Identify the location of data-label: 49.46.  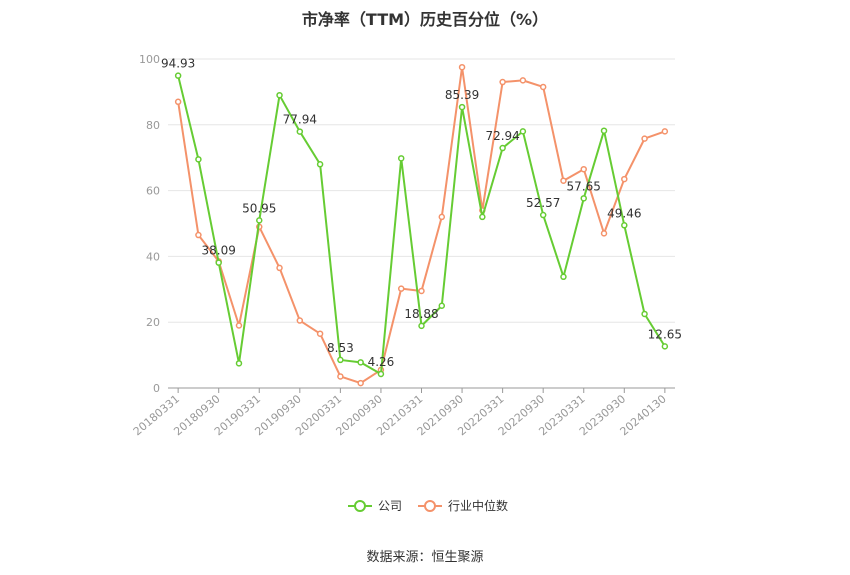
(624, 213).